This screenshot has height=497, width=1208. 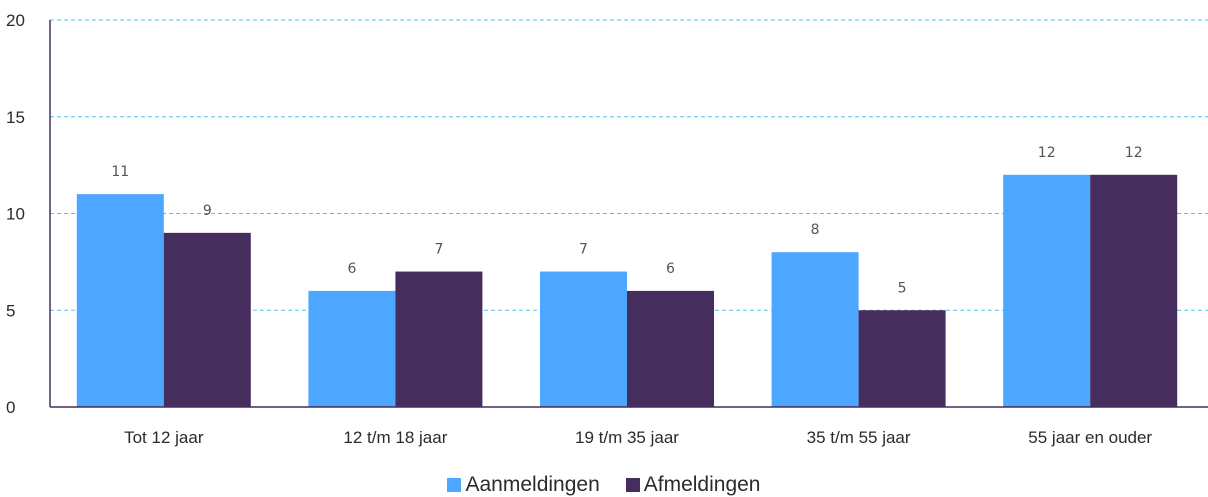 I want to click on data-label-afmeldingen: 12, so click(x=1134, y=153).